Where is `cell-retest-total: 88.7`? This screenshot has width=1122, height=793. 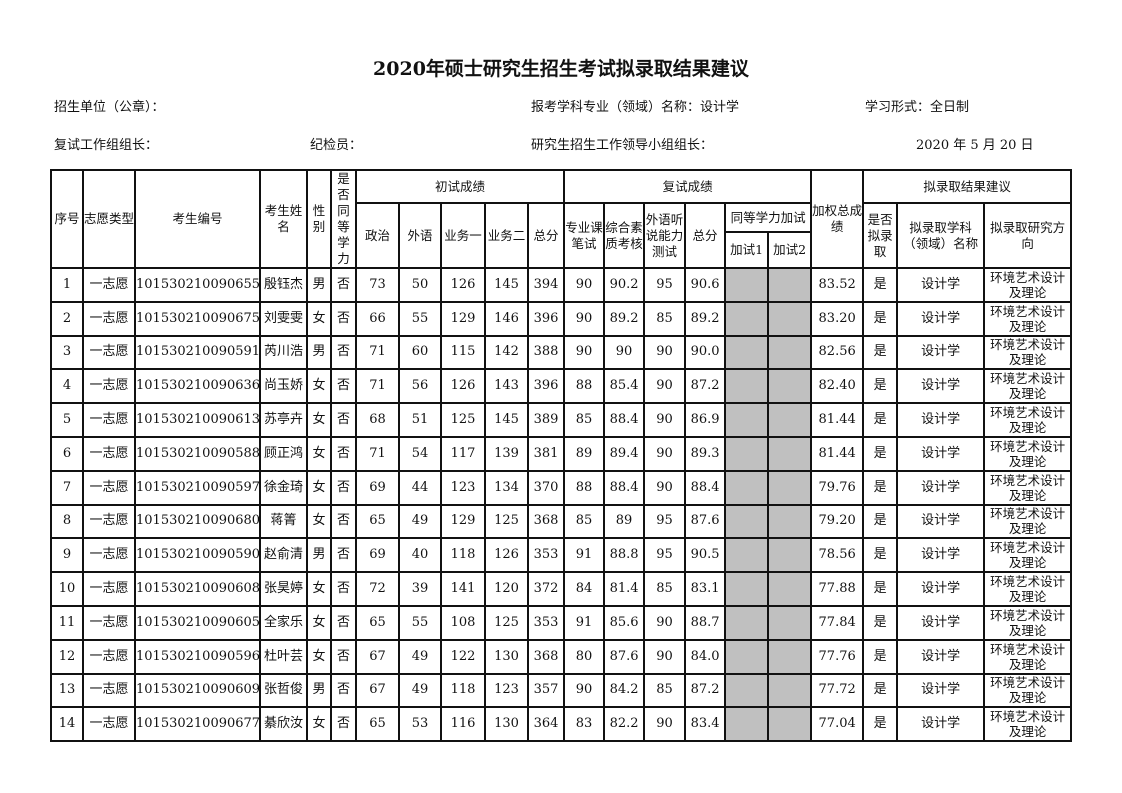 cell-retest-total: 88.7 is located at coordinates (705, 622).